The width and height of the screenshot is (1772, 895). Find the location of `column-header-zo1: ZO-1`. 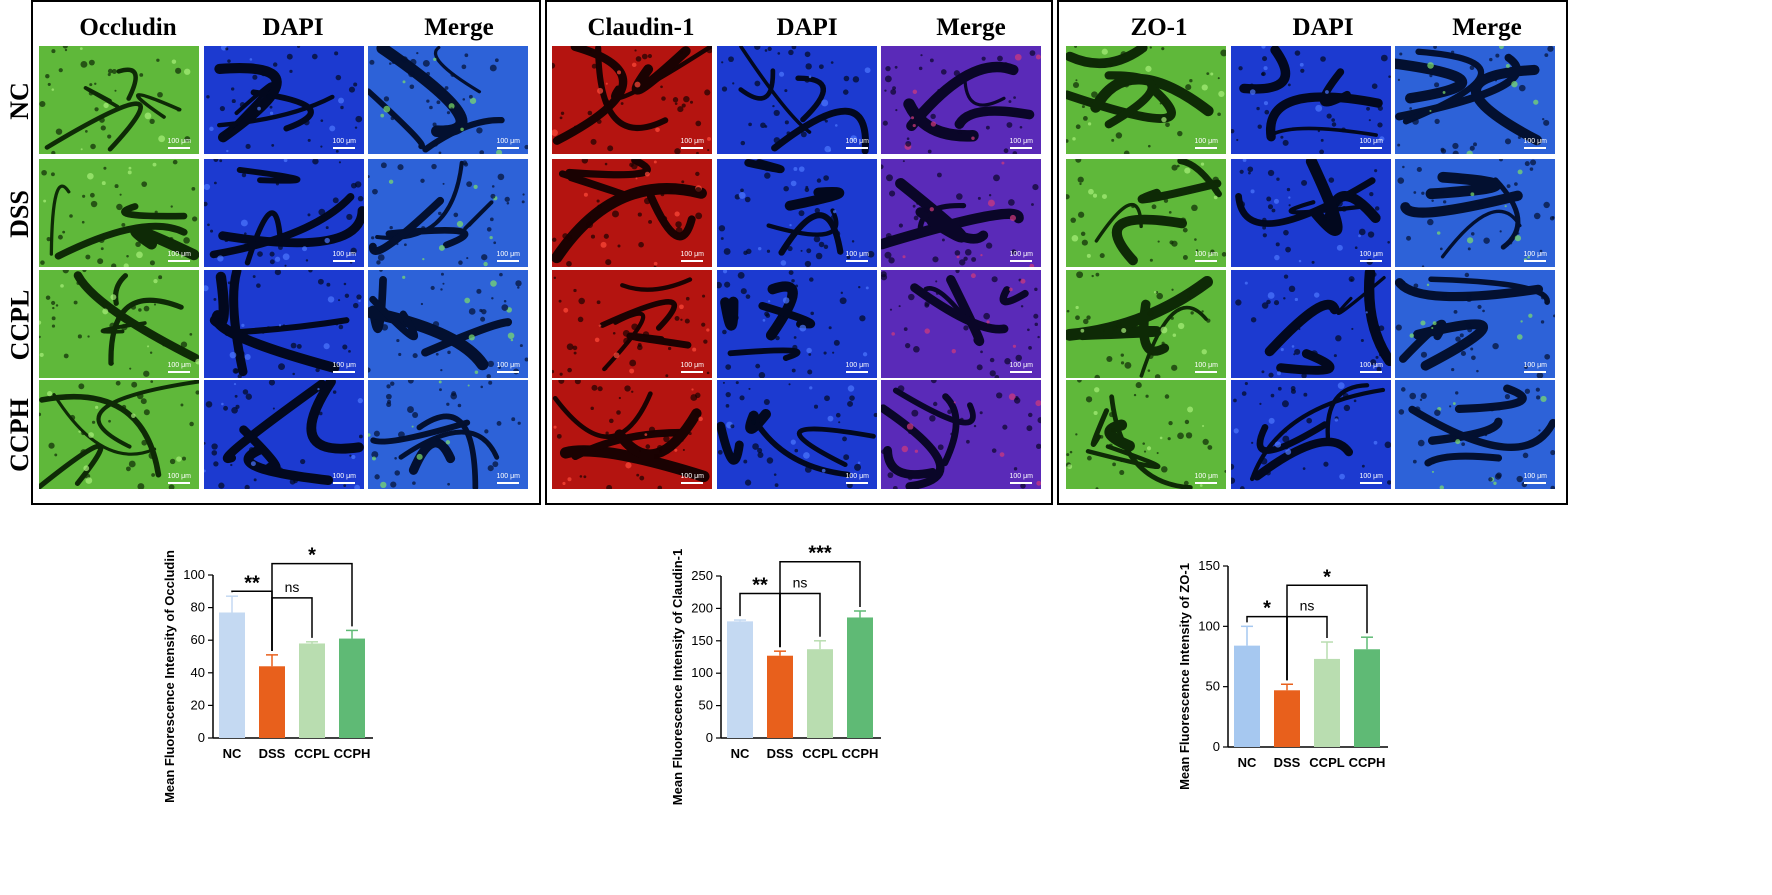

column-header-zo1: ZO-1 is located at coordinates (1159, 27).